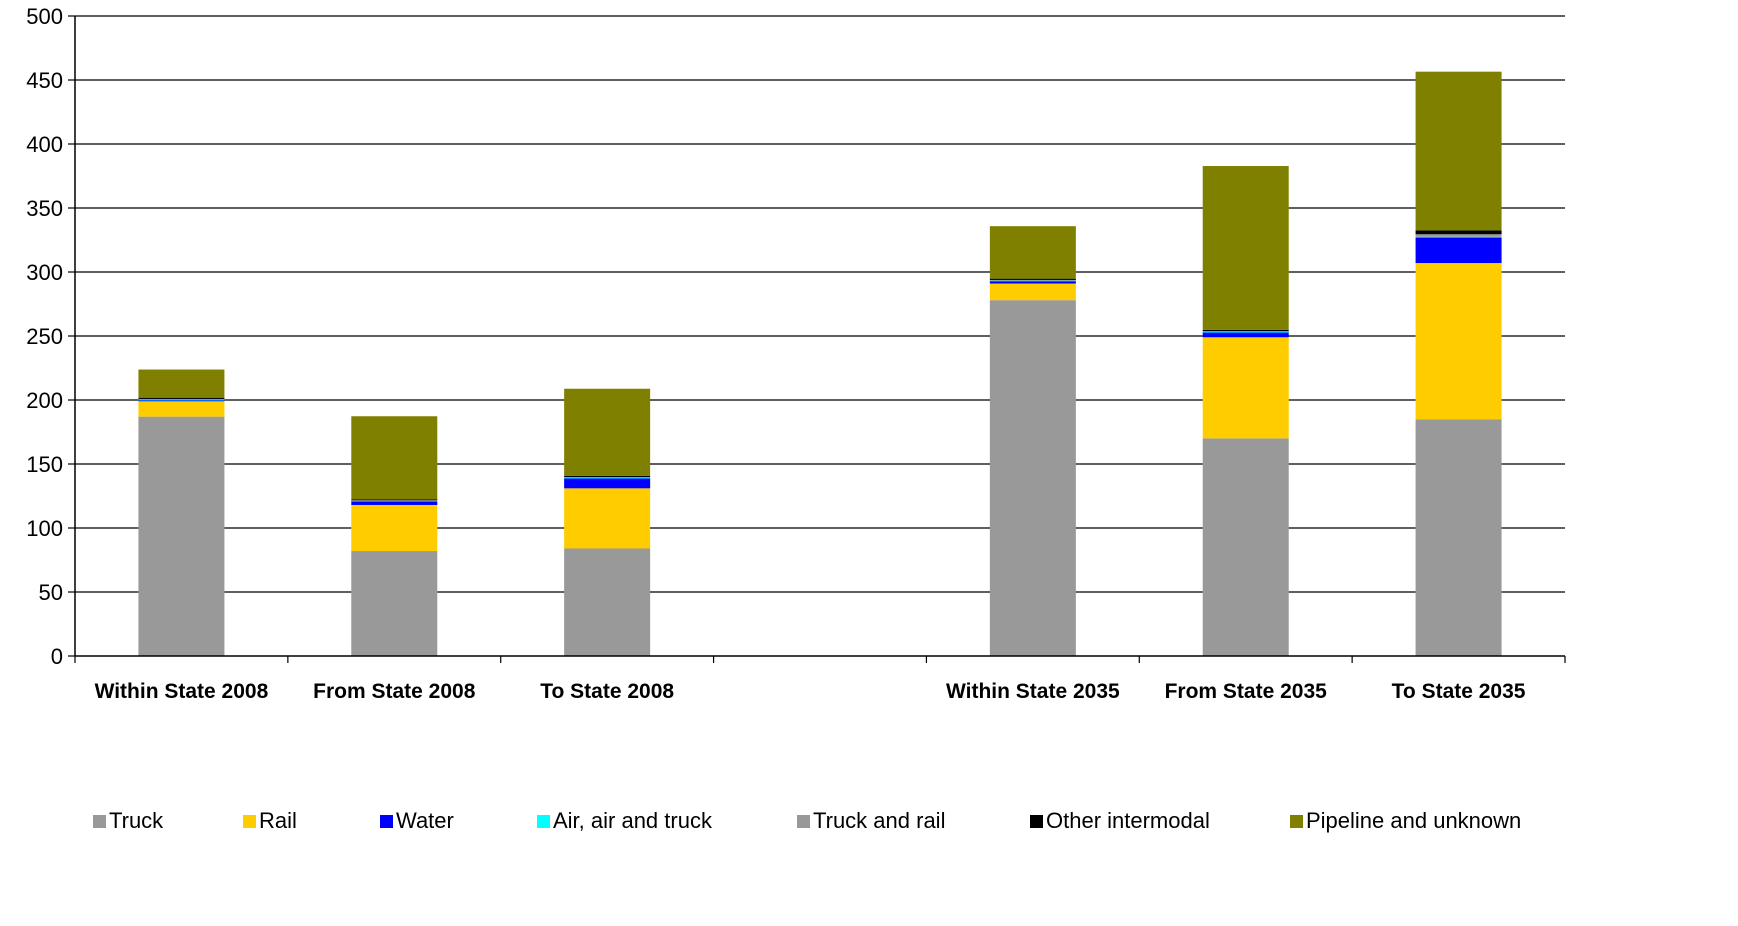  Describe the element at coordinates (44, 464) in the screenshot. I see `y-tick-label: 150` at that location.